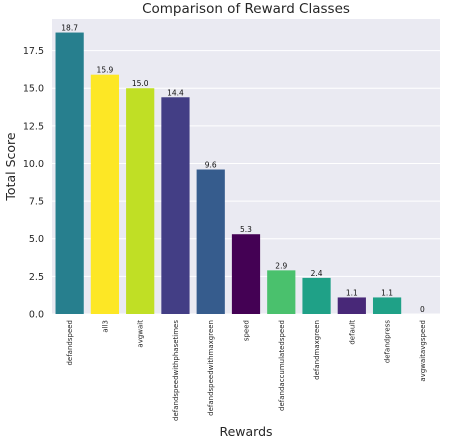 The width and height of the screenshot is (450, 446). Describe the element at coordinates (246, 9) in the screenshot. I see `chart-title: Comparison of Reward Classes` at that location.